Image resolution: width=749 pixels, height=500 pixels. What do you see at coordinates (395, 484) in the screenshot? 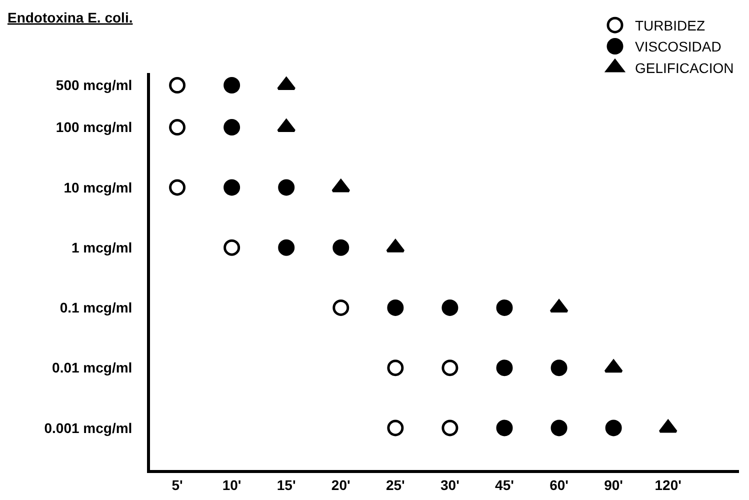
I see `x-tick-label: 25'` at bounding box center [395, 484].